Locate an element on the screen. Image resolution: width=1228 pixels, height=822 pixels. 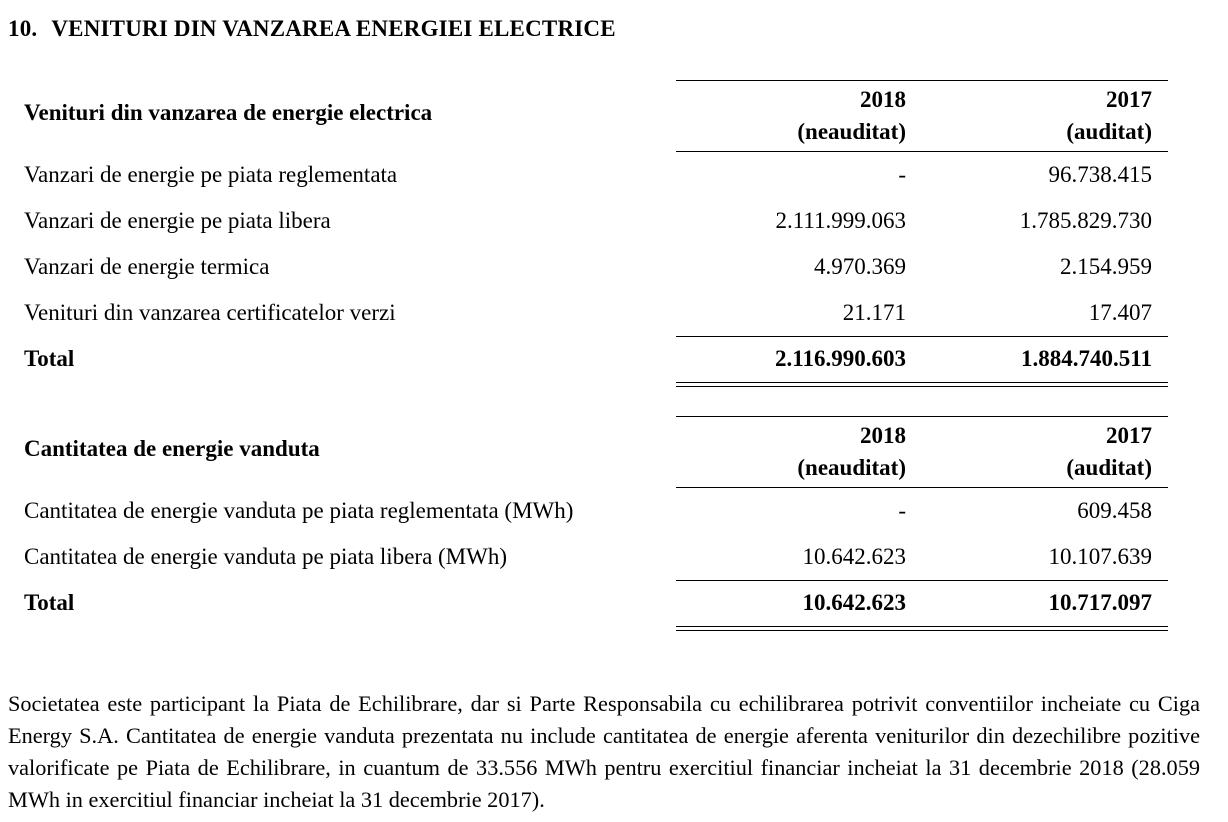
total-2017: 10.717.097 is located at coordinates (1100, 602).